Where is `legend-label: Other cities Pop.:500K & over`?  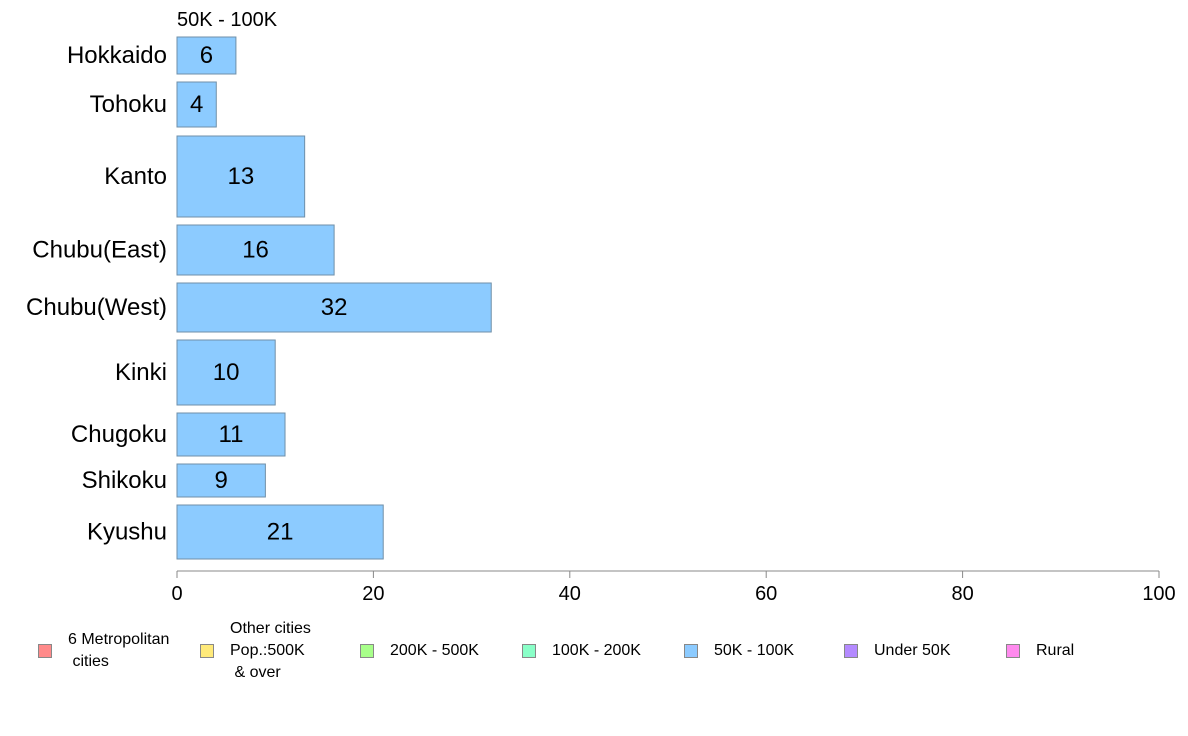
legend-label: Other cities Pop.:500K & over is located at coordinates (270, 650).